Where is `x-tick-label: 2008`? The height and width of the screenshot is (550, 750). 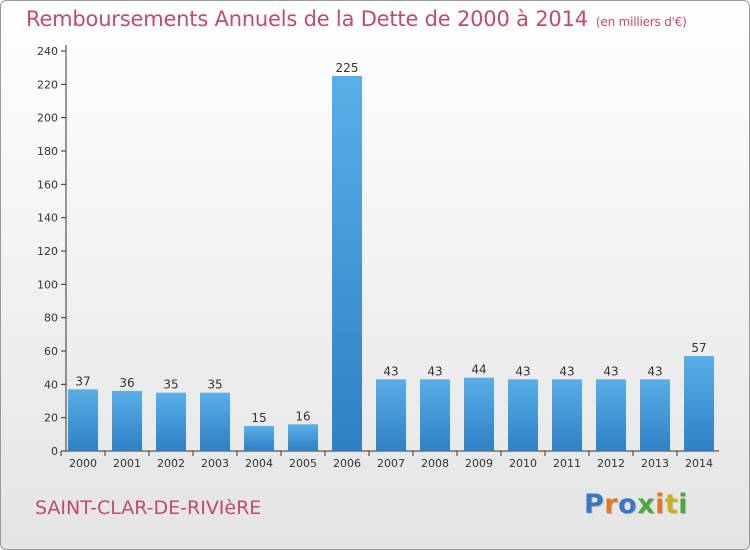 x-tick-label: 2008 is located at coordinates (435, 463).